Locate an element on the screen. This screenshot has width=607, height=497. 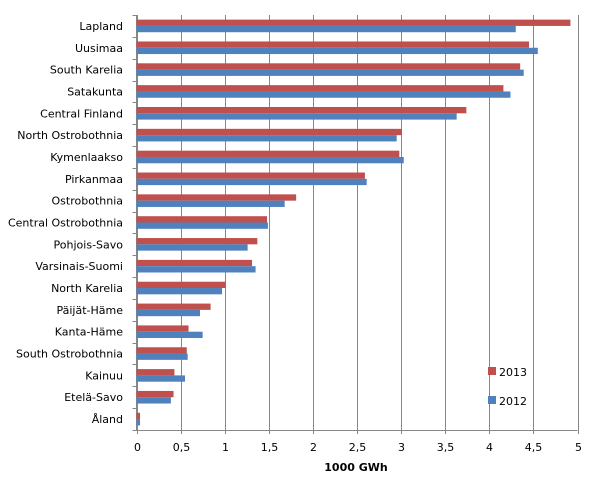
bar-2013-north-karelia is located at coordinates (181, 285).